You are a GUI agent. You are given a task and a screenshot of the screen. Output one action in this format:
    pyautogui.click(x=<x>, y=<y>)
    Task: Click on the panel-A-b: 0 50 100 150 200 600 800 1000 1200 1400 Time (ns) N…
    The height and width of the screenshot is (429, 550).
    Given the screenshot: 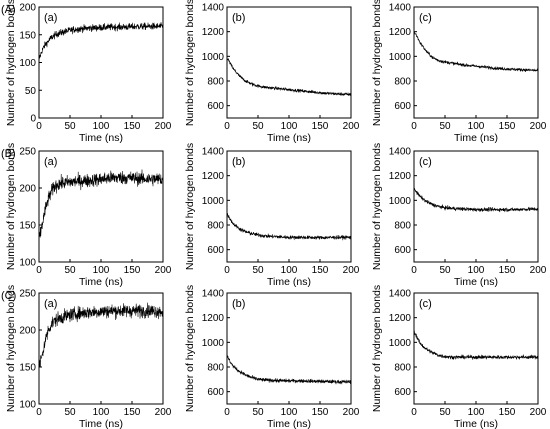 What is the action you would take?
    pyautogui.click(x=272, y=72)
    